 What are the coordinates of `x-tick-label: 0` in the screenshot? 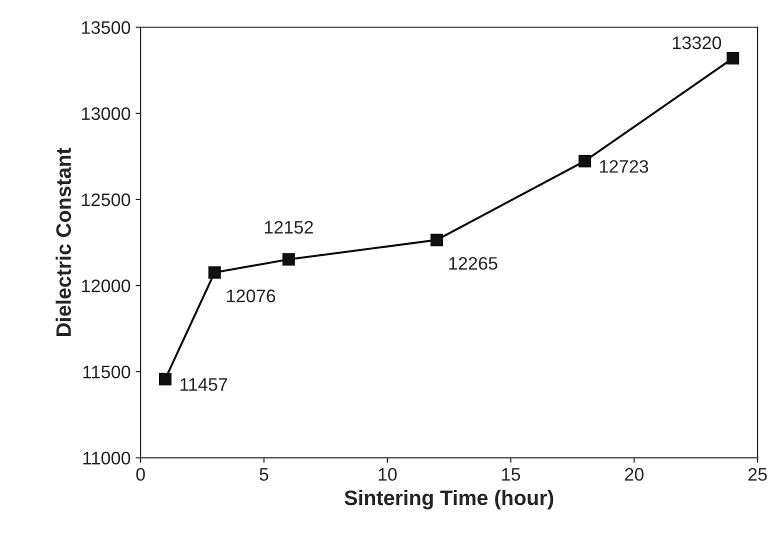 It's located at (140, 474).